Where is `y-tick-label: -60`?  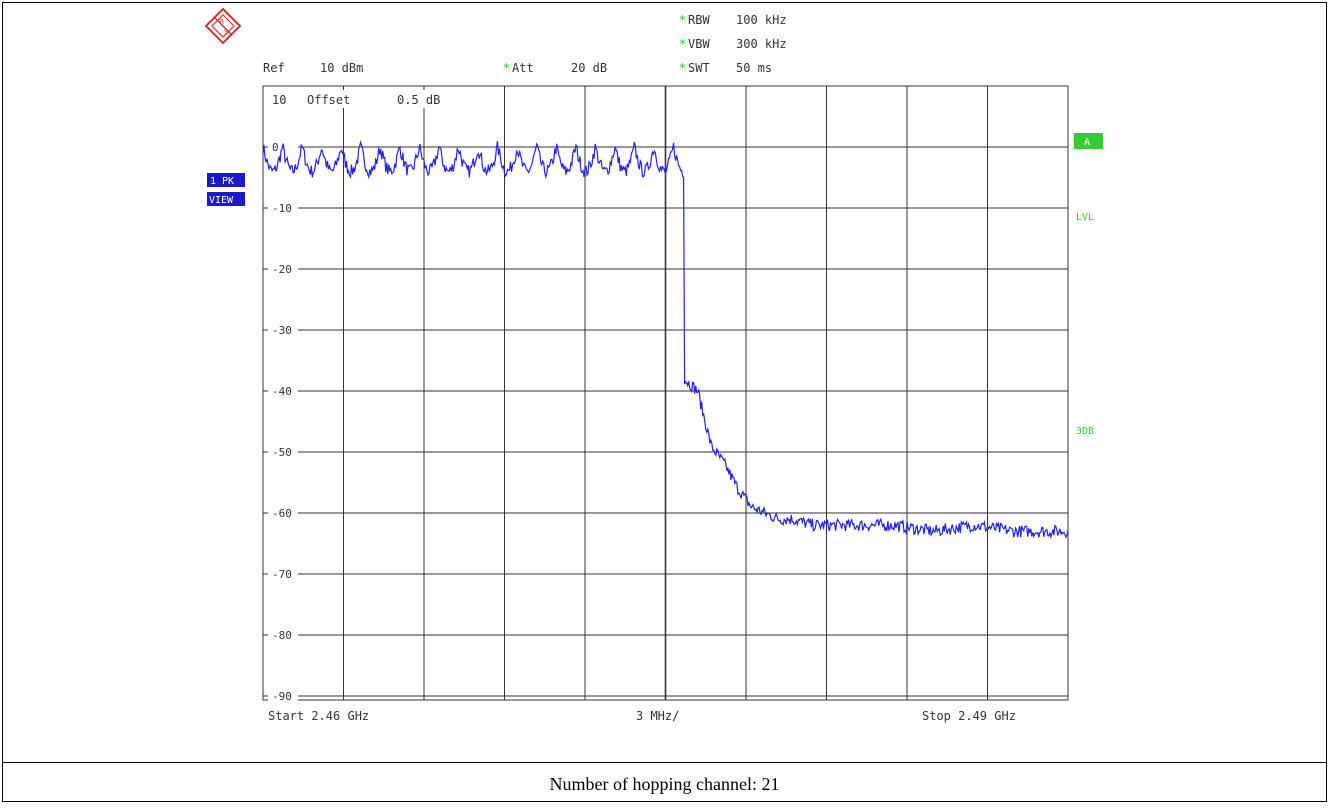 y-tick-label: -60 is located at coordinates (282, 513).